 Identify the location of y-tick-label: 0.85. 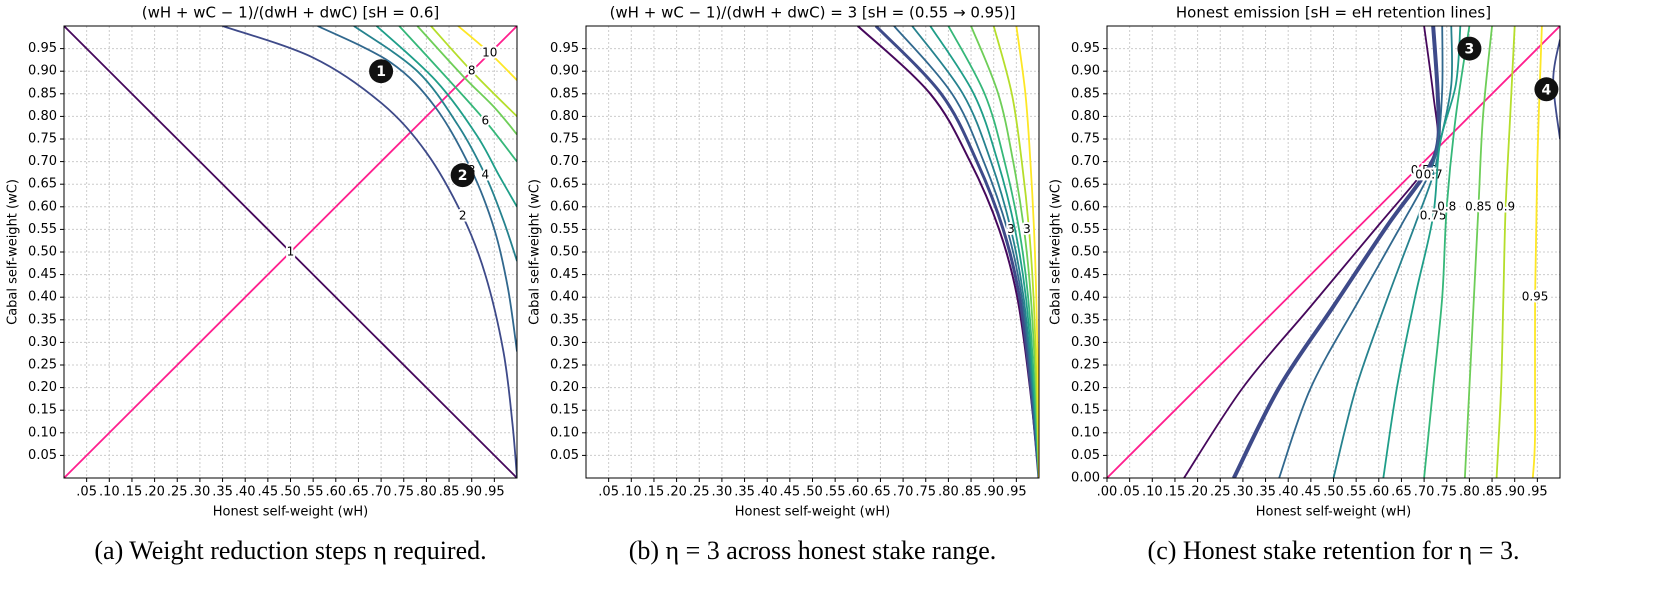
(564, 93).